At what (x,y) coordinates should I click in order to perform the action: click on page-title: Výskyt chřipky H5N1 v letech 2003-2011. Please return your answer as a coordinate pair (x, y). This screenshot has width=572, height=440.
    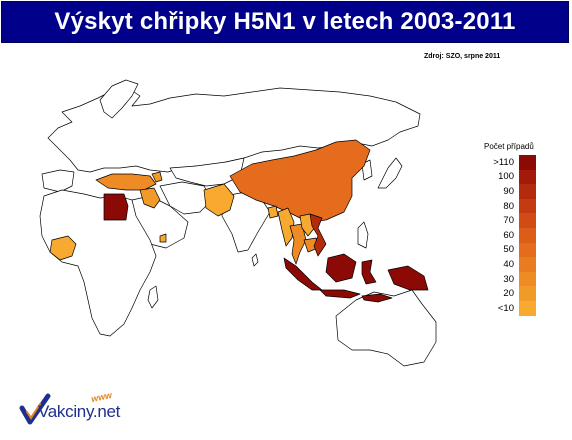
    Looking at the image, I should click on (285, 21).